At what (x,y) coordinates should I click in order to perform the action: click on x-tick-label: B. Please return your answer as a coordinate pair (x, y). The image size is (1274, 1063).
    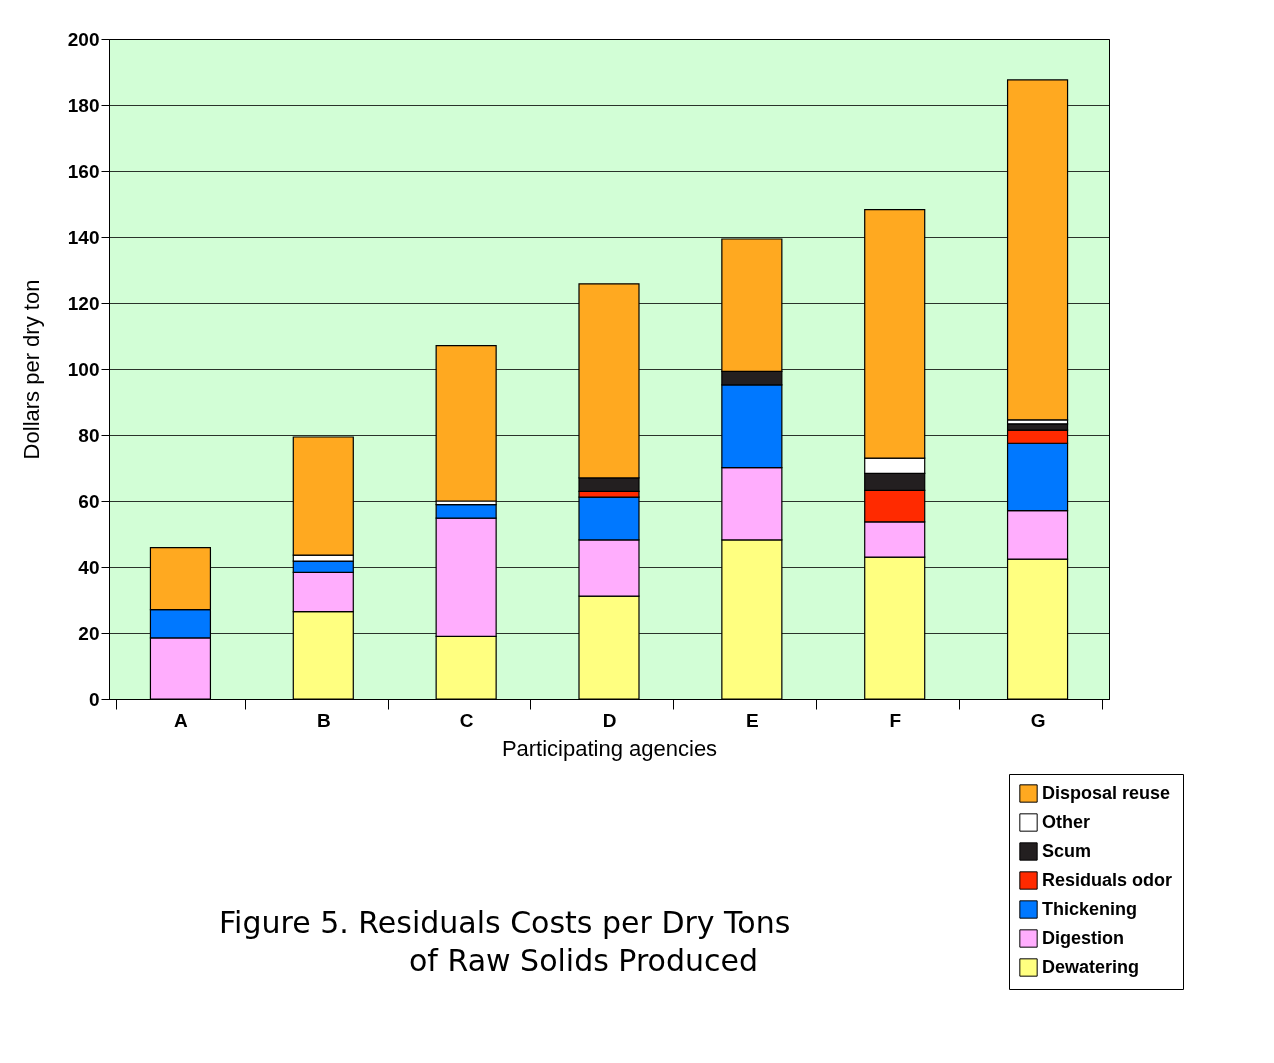
    Looking at the image, I should click on (323, 720).